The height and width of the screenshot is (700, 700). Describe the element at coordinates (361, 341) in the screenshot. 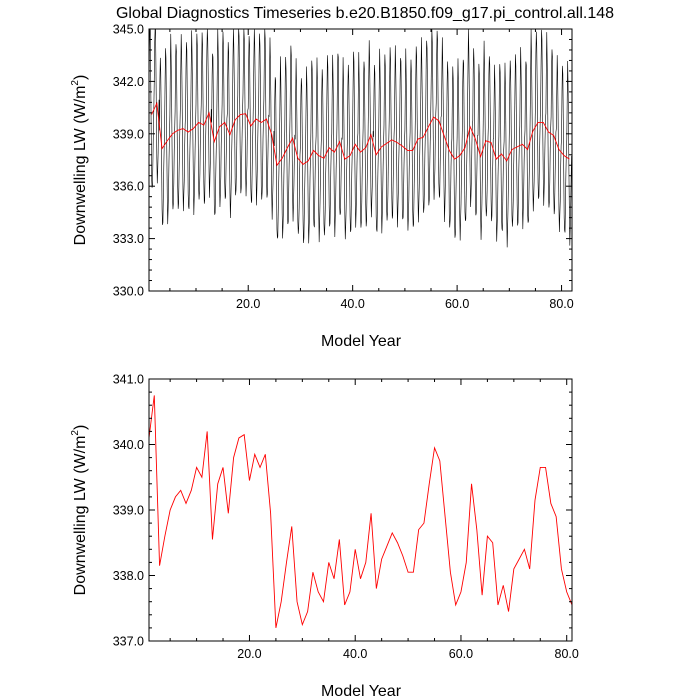

I see `top-panel-xlabel: Model Year` at that location.